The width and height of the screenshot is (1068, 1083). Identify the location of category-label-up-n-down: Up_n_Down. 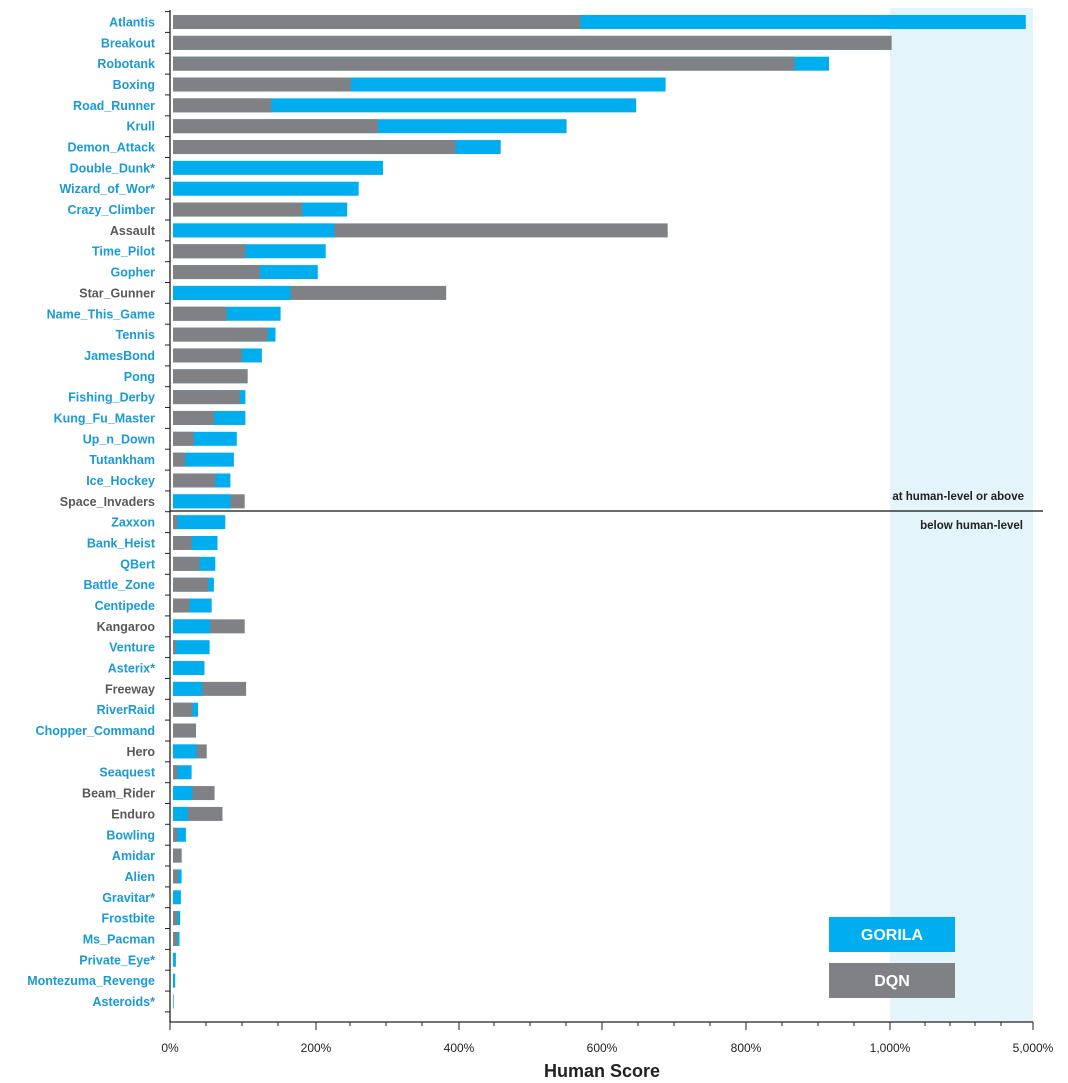
(119, 439).